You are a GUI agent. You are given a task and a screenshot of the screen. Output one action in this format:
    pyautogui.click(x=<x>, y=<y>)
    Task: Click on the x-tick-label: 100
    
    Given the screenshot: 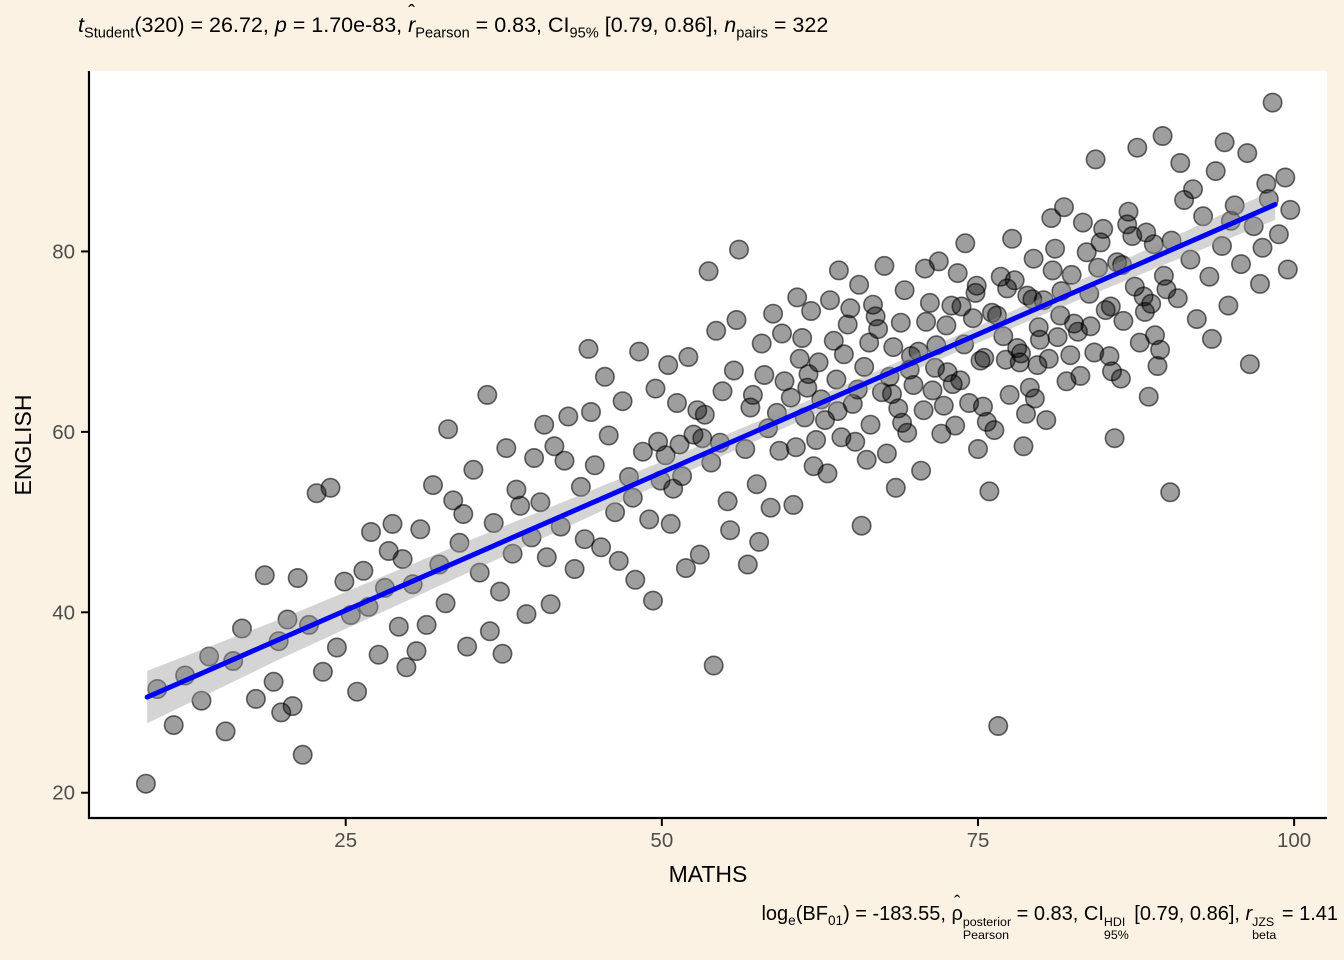 What is the action you would take?
    pyautogui.click(x=1294, y=840)
    